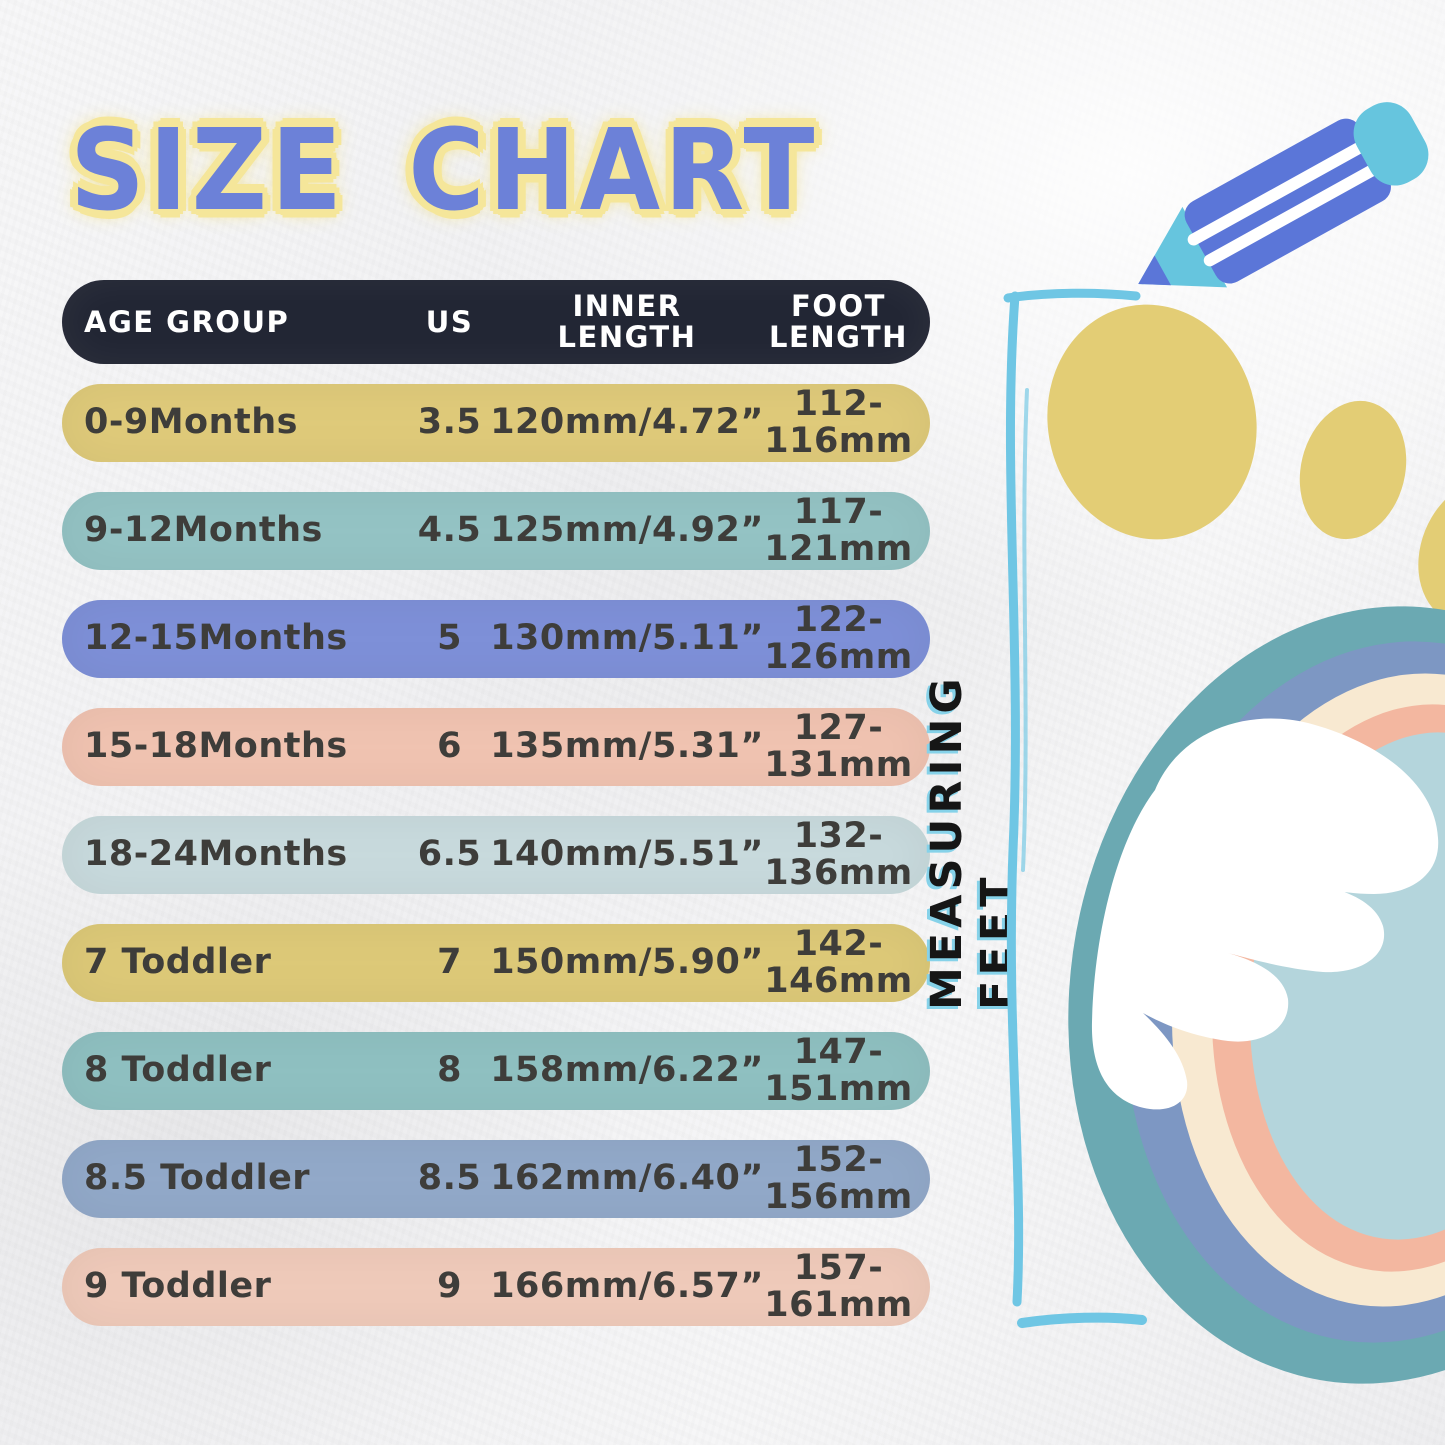  I want to click on table-row: 0-9Months 3.5 120mm/4.72” 112-116mm, so click(496, 423).